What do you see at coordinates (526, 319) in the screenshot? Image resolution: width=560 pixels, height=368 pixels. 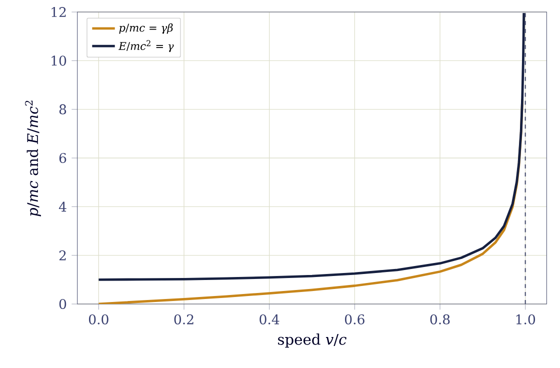 I see `x-tick-label: 1.0` at bounding box center [526, 319].